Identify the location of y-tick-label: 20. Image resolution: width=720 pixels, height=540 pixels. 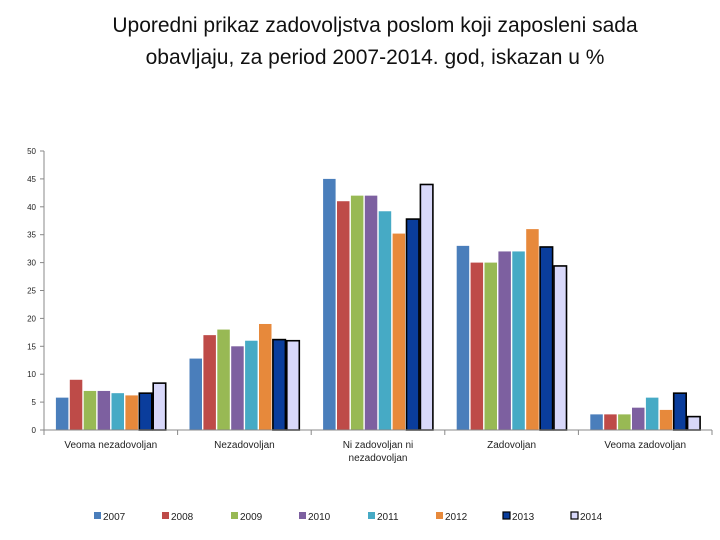
(31, 318).